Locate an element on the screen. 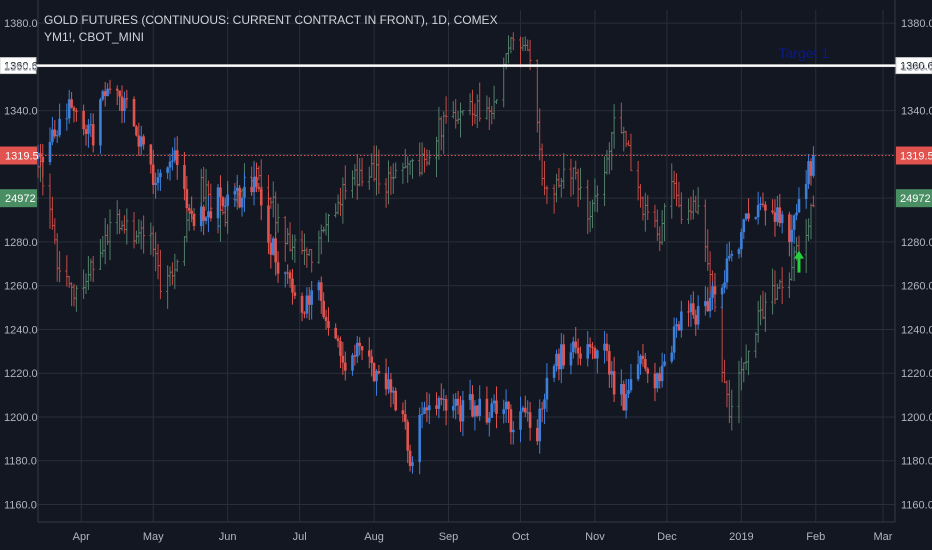  price-label-left-red is located at coordinates (18, 155).